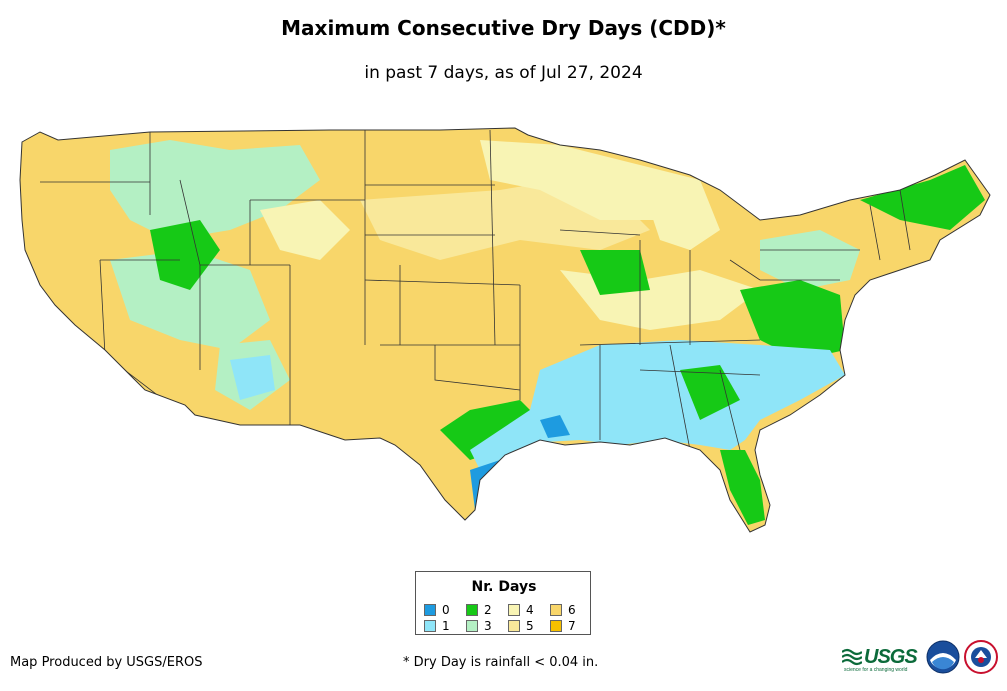 The width and height of the screenshot is (1007, 691). What do you see at coordinates (981, 657) in the screenshot?
I see `nws-logo-icon` at bounding box center [981, 657].